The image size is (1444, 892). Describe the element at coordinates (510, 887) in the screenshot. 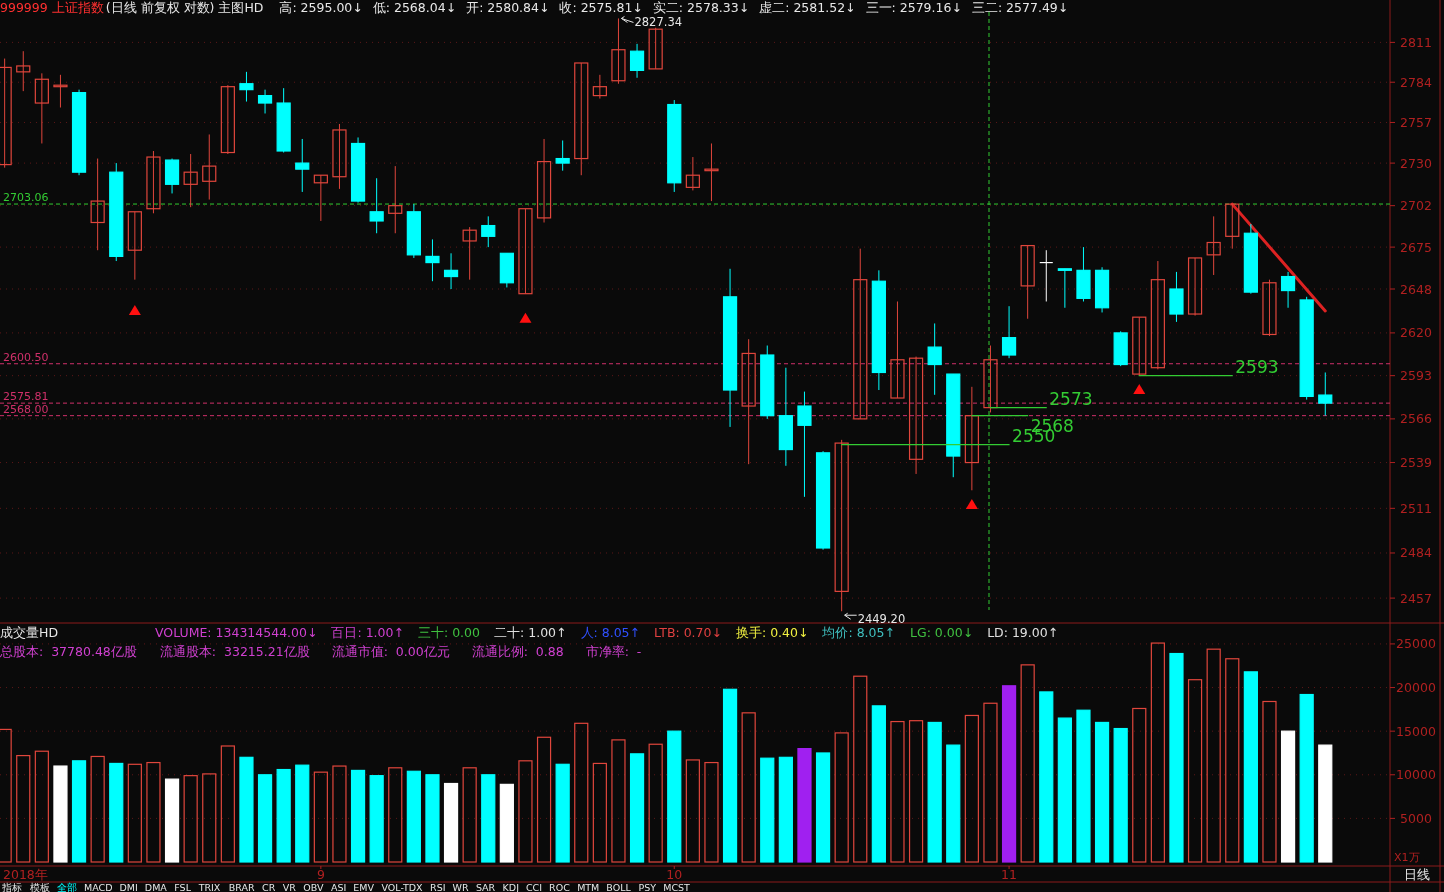

I see `text: KDJ` at that location.